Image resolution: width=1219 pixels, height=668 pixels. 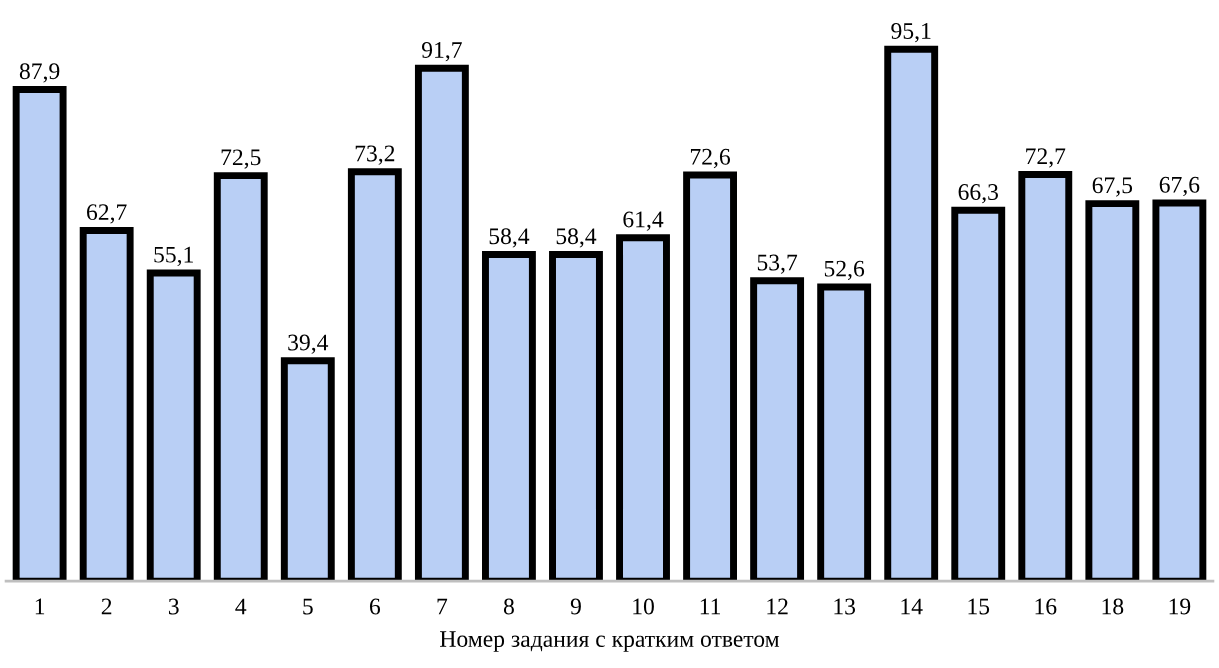 What do you see at coordinates (308, 344) in the screenshot?
I see `data-label: 39,4` at bounding box center [308, 344].